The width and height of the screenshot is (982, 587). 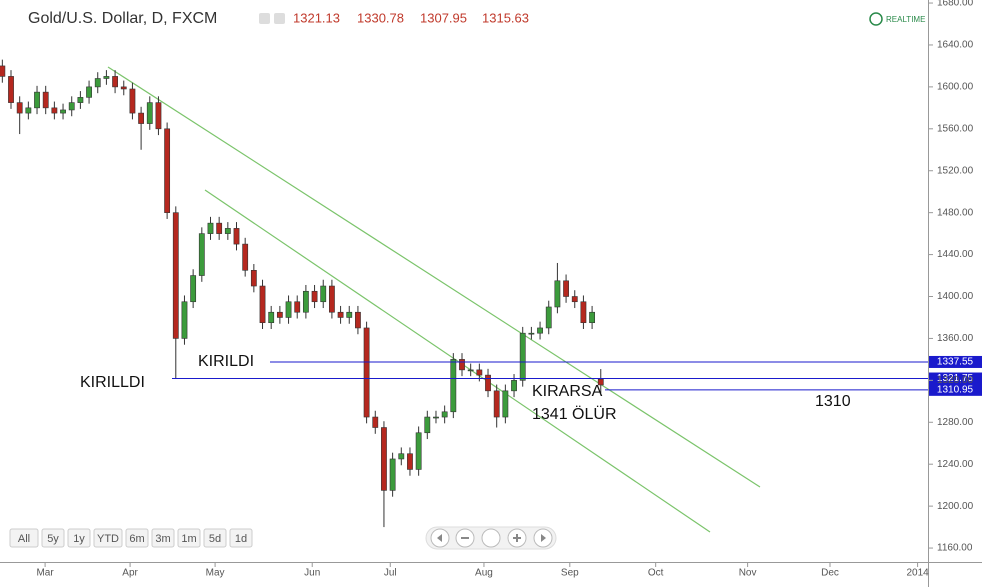 What do you see at coordinates (189, 538) in the screenshot?
I see `range-button: 1m` at bounding box center [189, 538].